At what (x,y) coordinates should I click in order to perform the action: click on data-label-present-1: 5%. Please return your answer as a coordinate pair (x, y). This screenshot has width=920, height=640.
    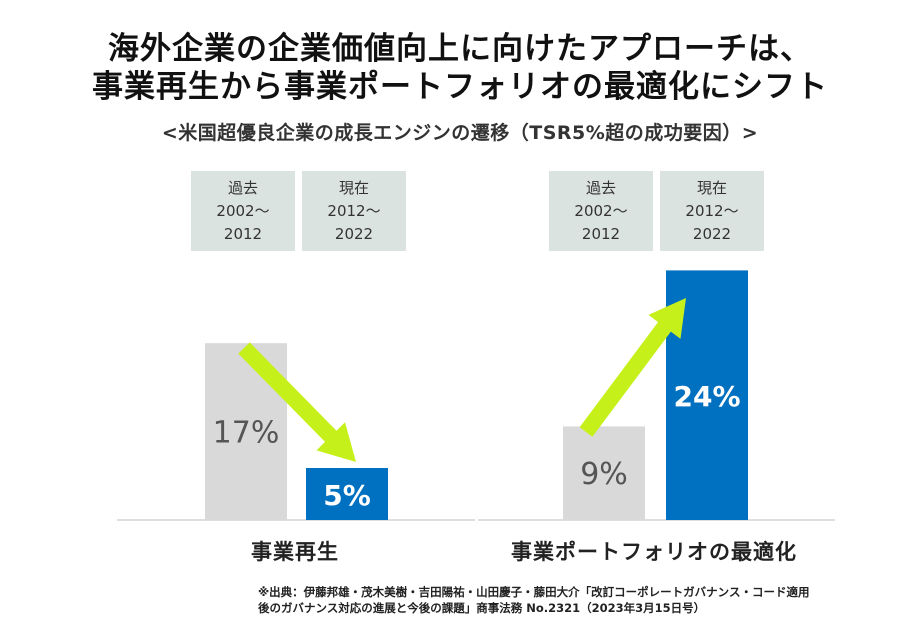
    Looking at the image, I should click on (347, 495).